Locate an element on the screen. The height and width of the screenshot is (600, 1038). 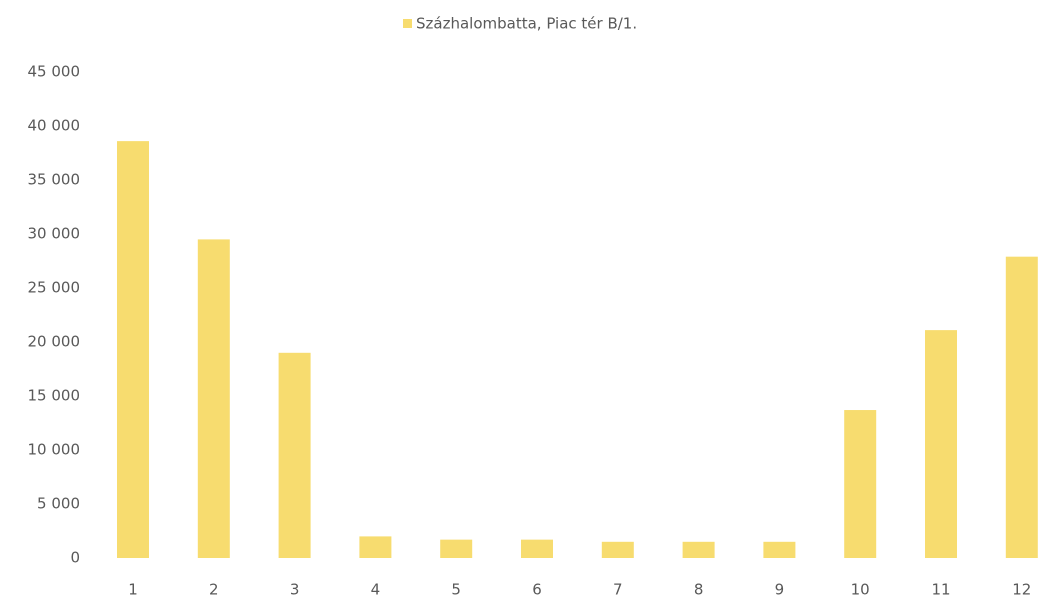
x-tick-label: 8 is located at coordinates (699, 590).